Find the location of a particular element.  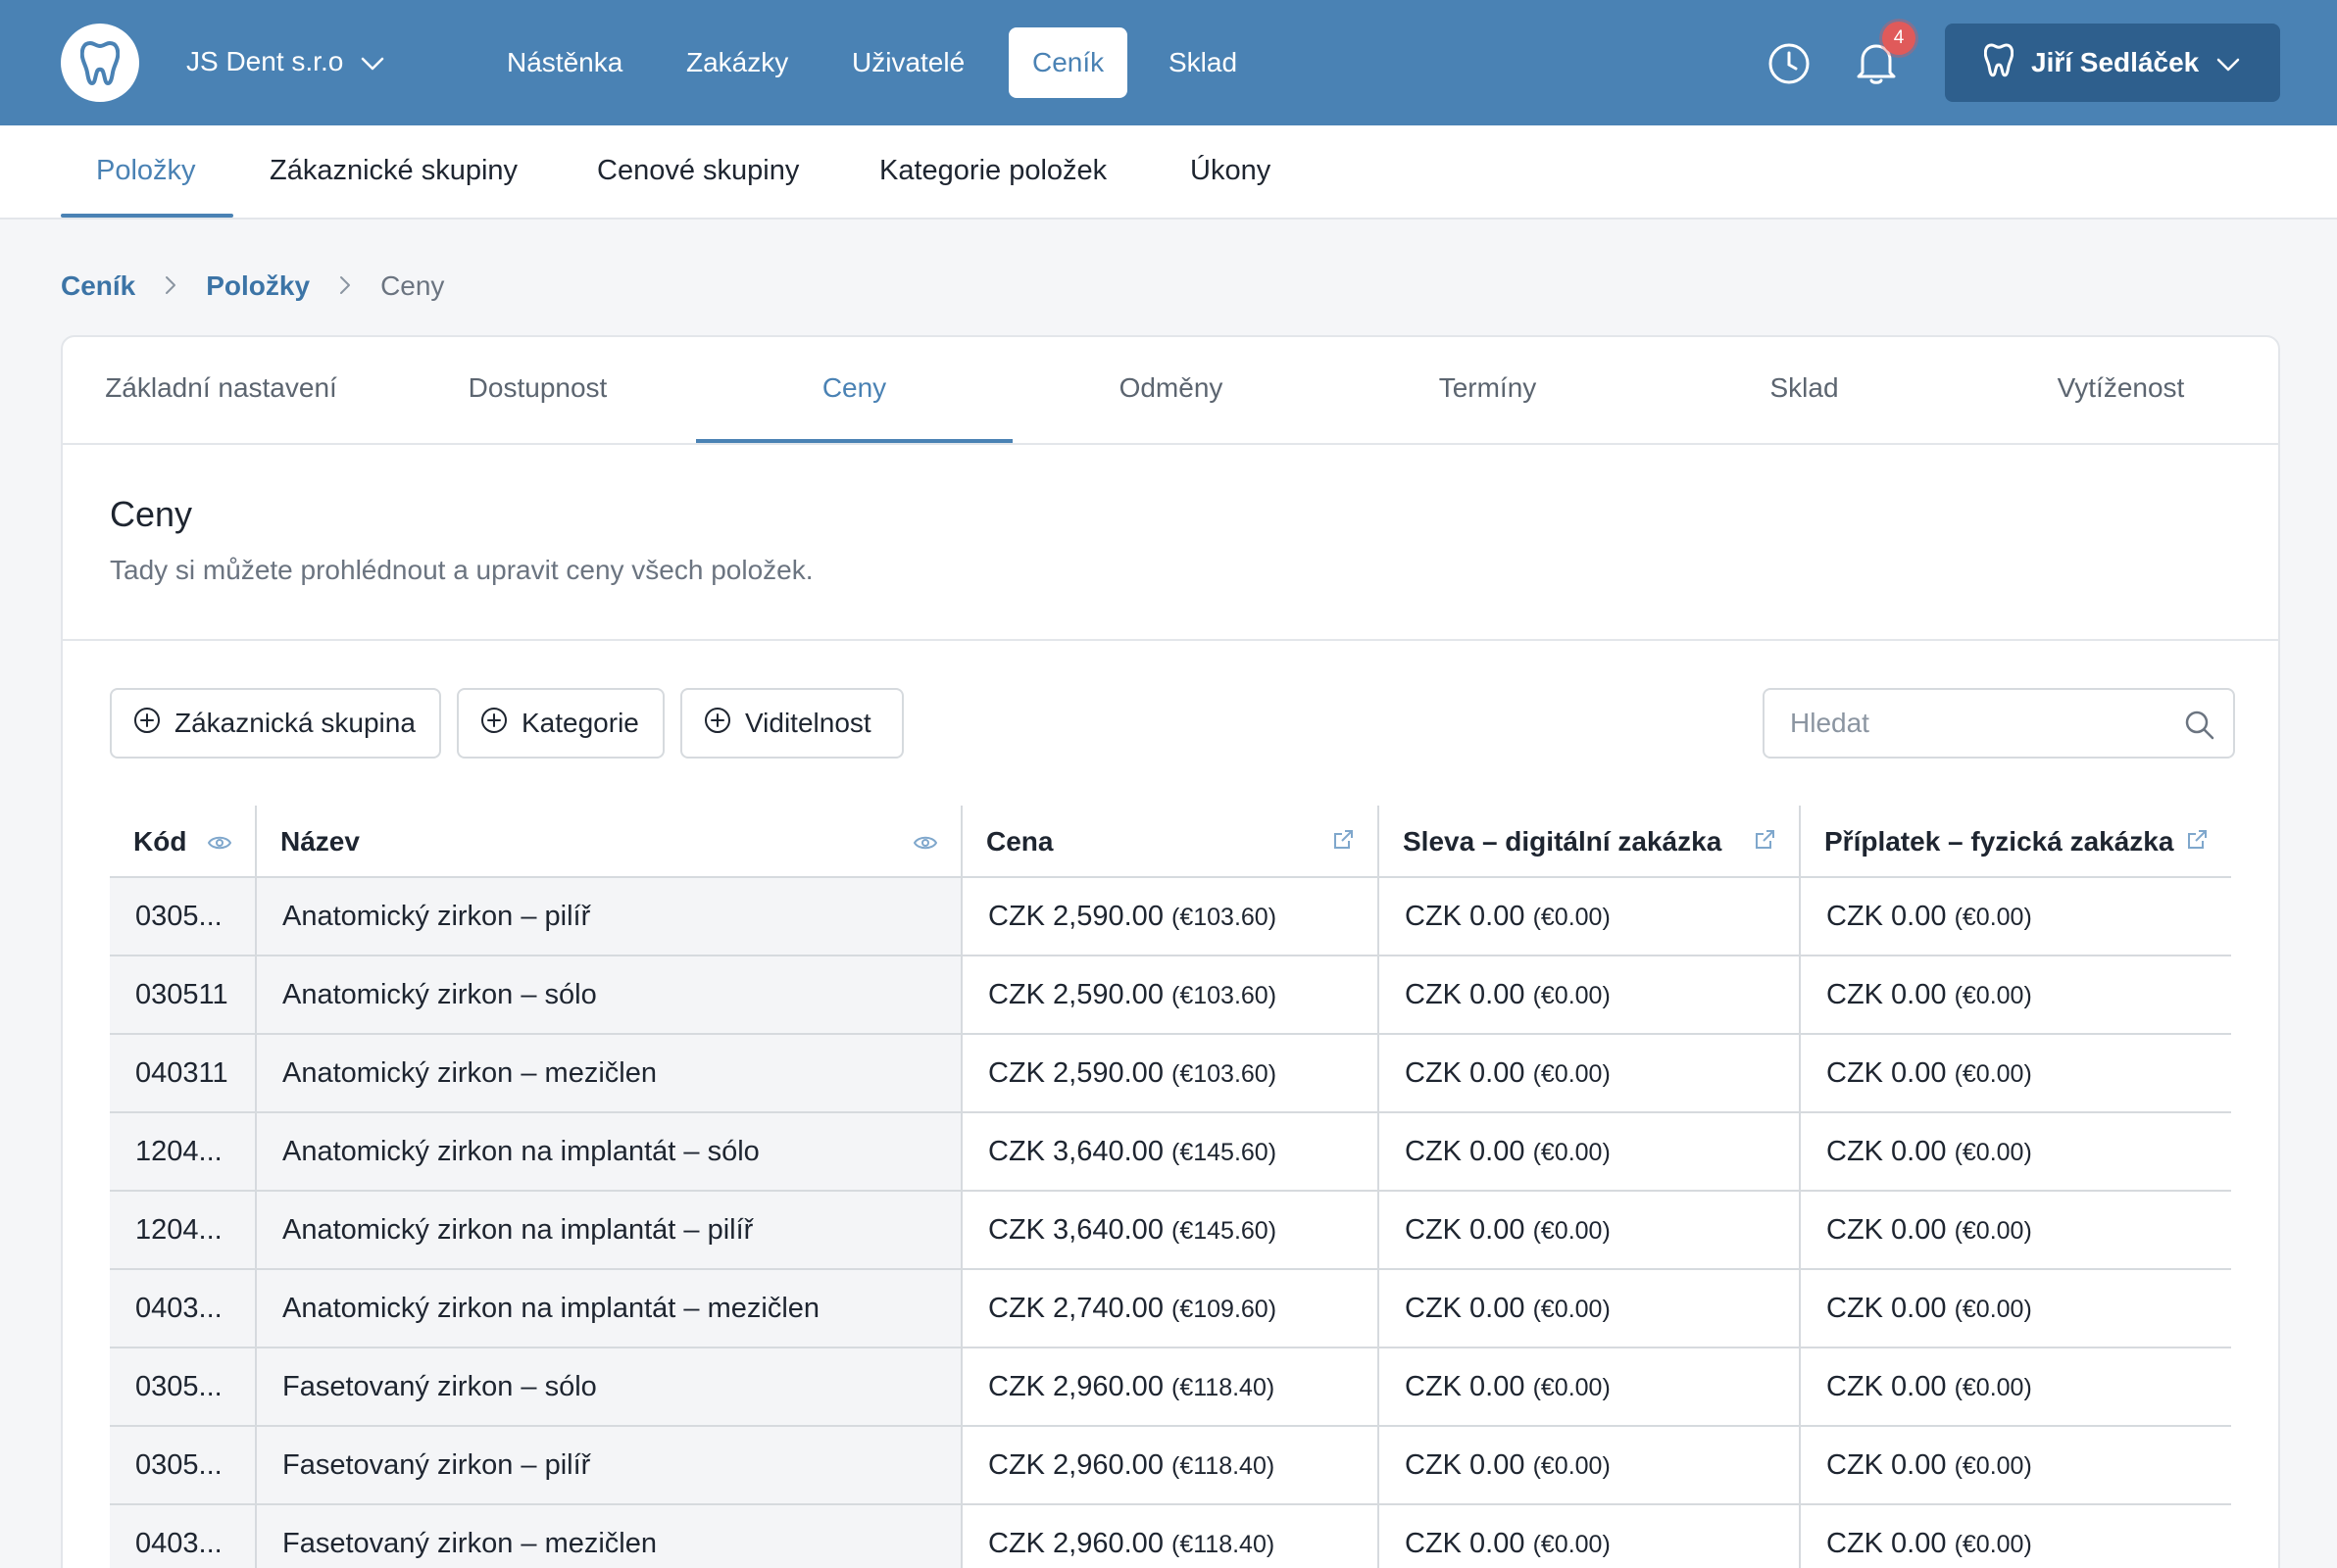

cell-surcharge-value: CZK 0.00 is located at coordinates (1886, 916).